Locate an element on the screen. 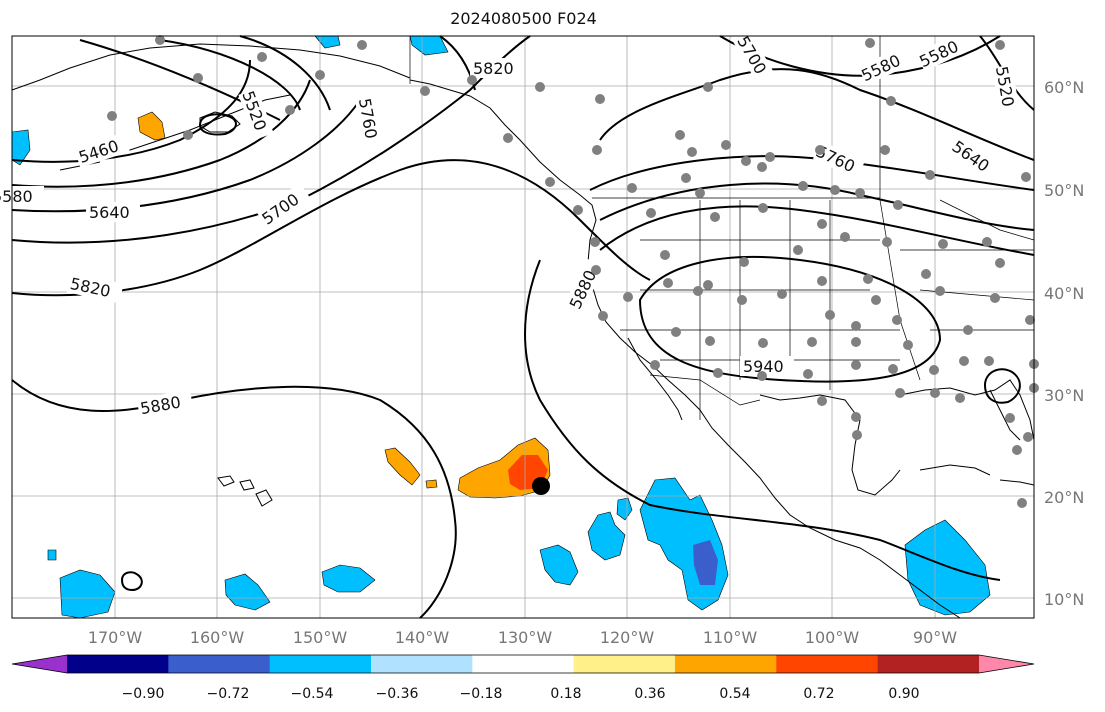 This screenshot has height=712, width=1105. lat-label: 60°N is located at coordinates (1064, 87).